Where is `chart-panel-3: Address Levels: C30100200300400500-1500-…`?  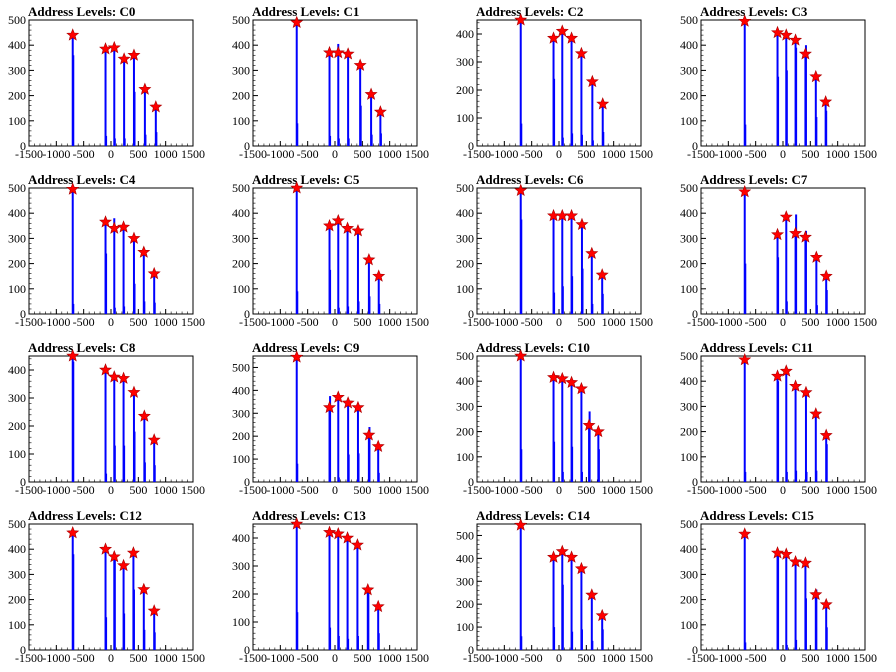 chart-panel-3: Address Levels: C30100200300400500-1500-… is located at coordinates (778, 82).